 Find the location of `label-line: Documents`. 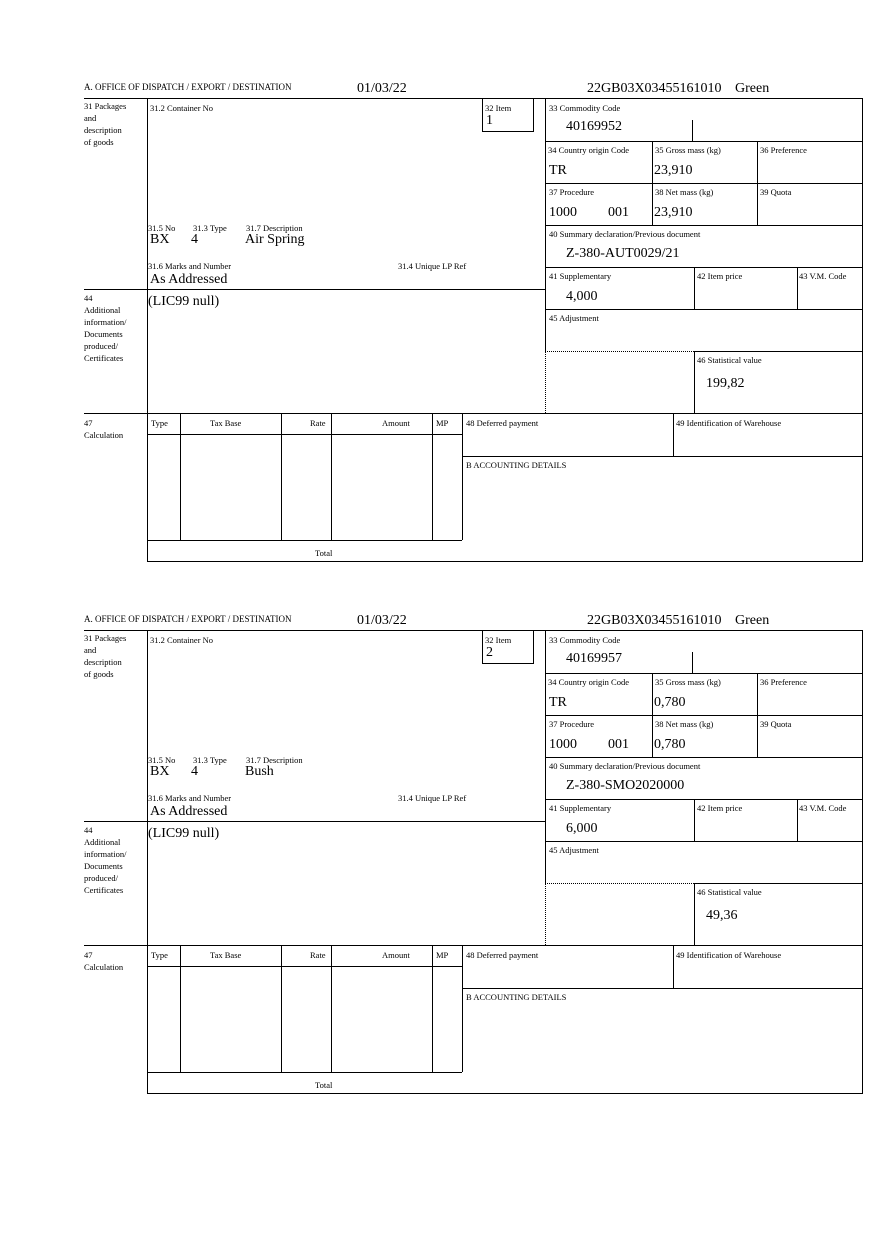

label-line: Documents is located at coordinates (103, 866).